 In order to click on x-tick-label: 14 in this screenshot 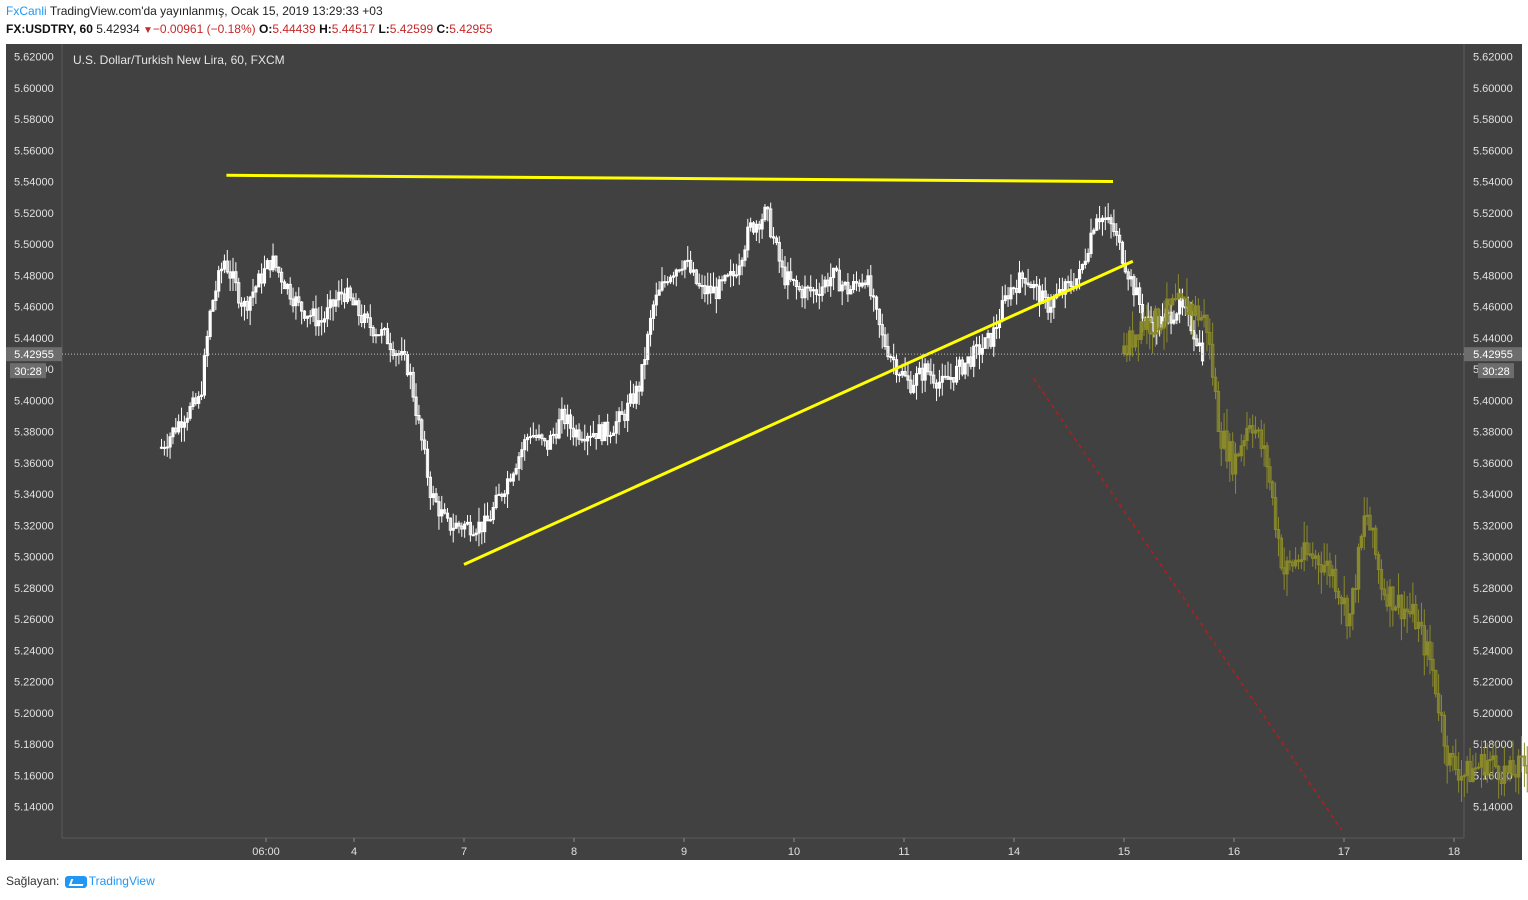, I will do `click(1014, 852)`.